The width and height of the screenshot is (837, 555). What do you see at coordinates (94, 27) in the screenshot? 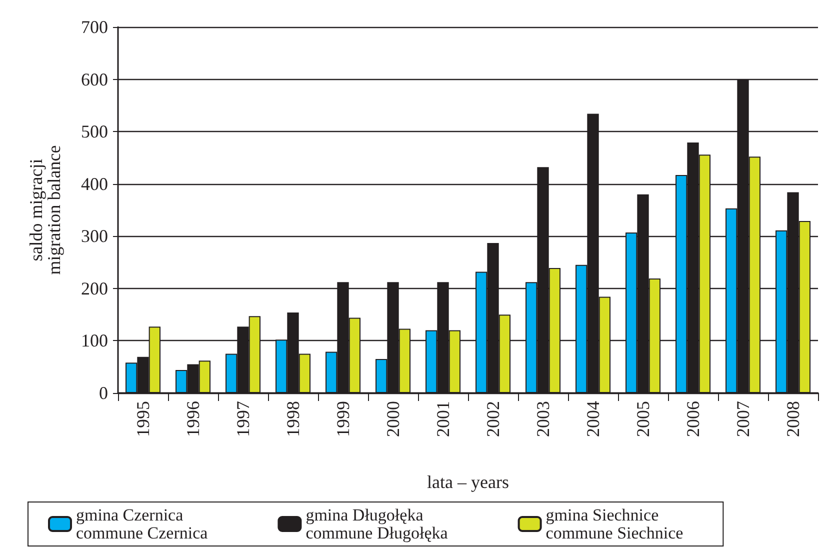
I see `y-tick-label: 700` at bounding box center [94, 27].